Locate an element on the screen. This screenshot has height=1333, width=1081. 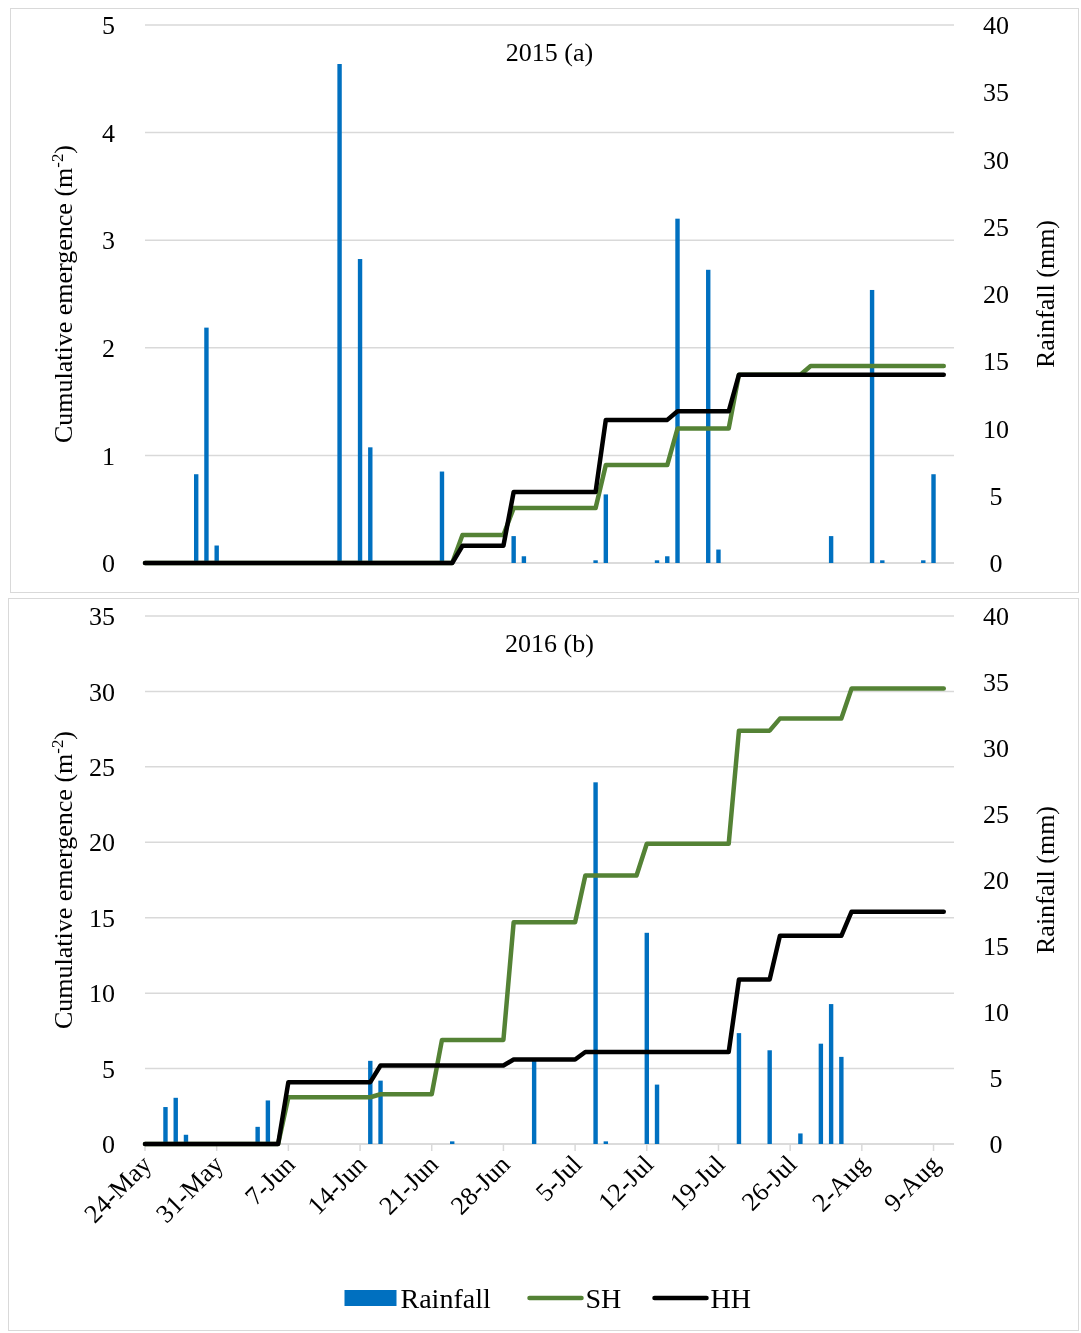
y-tick-label: 4 is located at coordinates (108, 133).